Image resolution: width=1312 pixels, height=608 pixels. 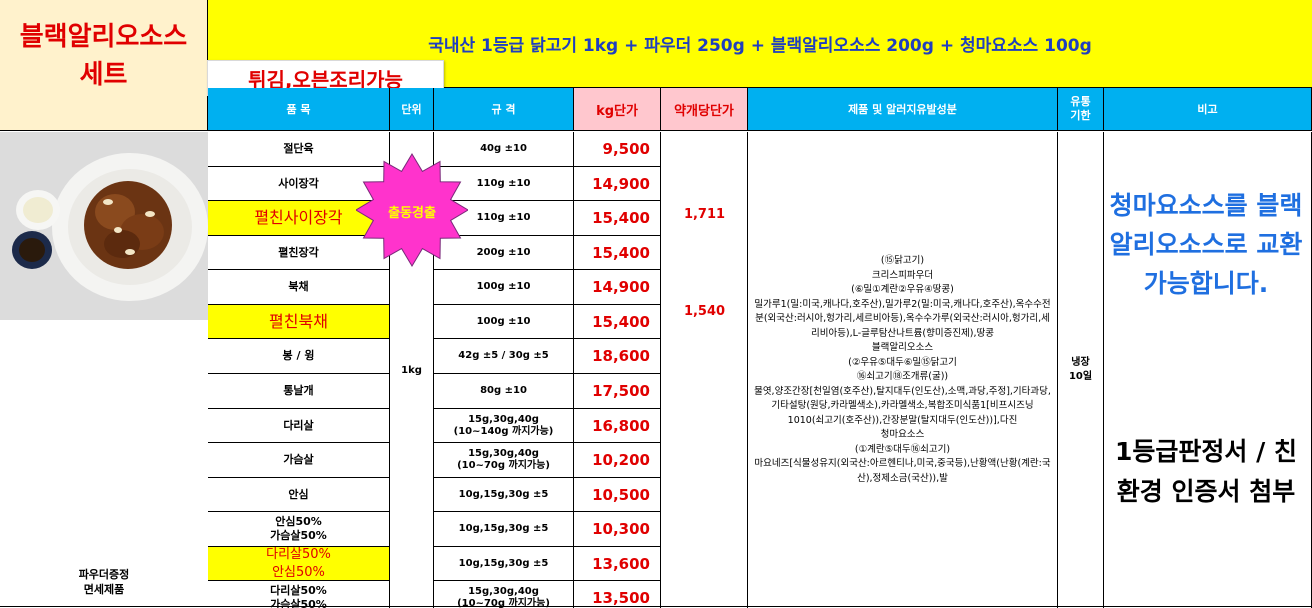 I want to click on row-item-name: 다리살50% 가슴살50%, so click(x=299, y=594).